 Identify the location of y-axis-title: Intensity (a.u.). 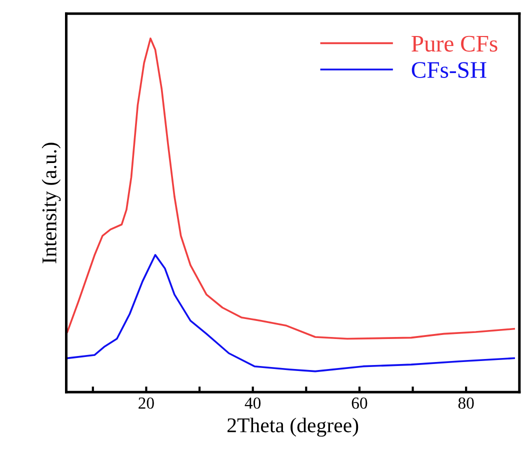
(51, 203).